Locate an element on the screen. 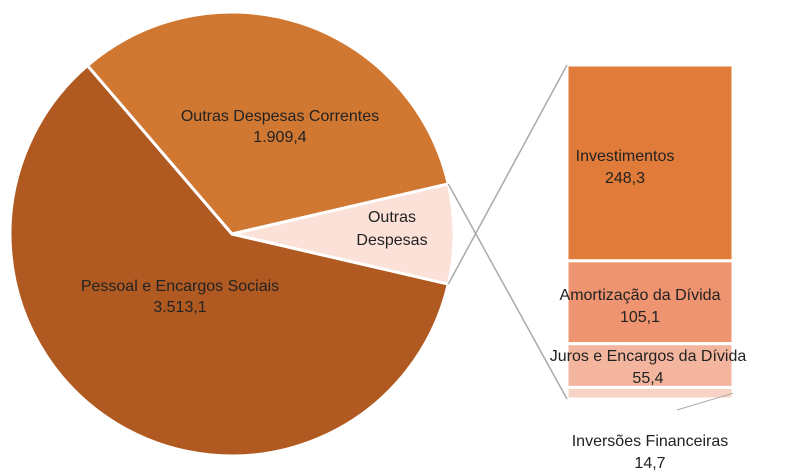 This screenshot has width=795, height=475. slice-value-label: 1.909,4 is located at coordinates (279, 137).